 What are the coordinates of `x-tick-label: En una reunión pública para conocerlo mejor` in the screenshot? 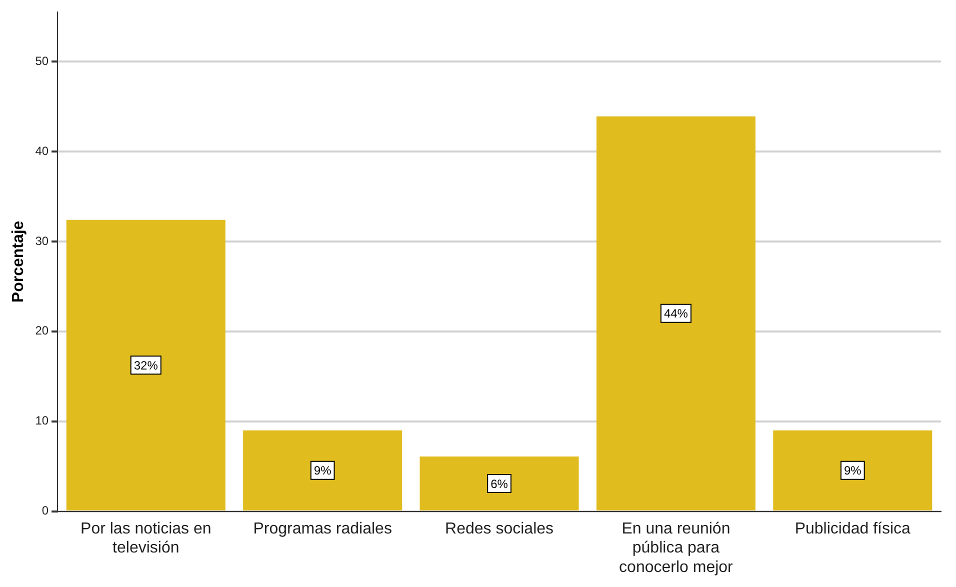 It's located at (676, 548).